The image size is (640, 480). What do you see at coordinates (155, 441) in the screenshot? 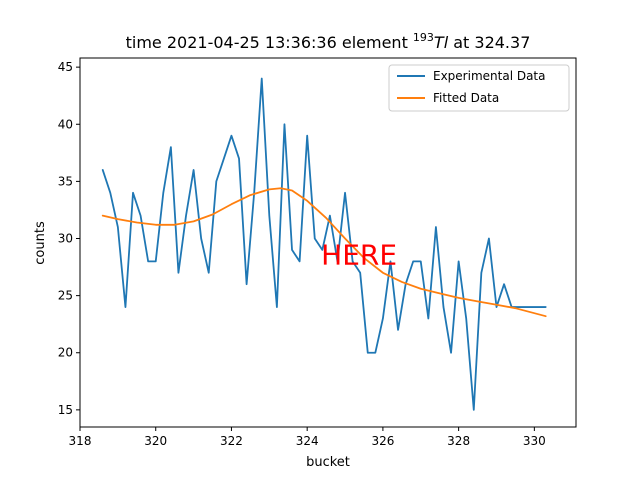
I see `x-tick-label: 320` at bounding box center [155, 441].